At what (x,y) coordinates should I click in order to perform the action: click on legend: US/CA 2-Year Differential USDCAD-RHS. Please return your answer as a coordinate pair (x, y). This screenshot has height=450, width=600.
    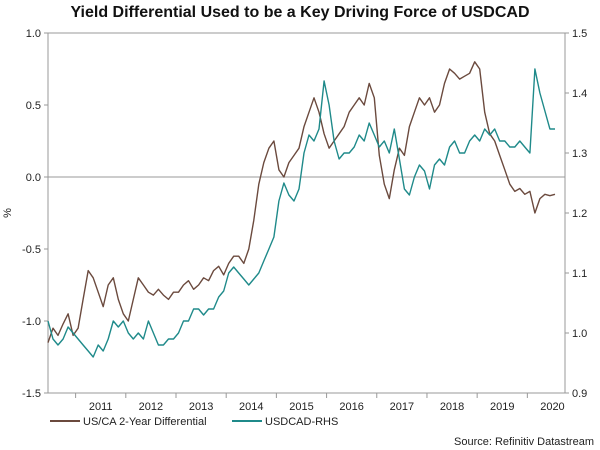
    Looking at the image, I should click on (194, 422).